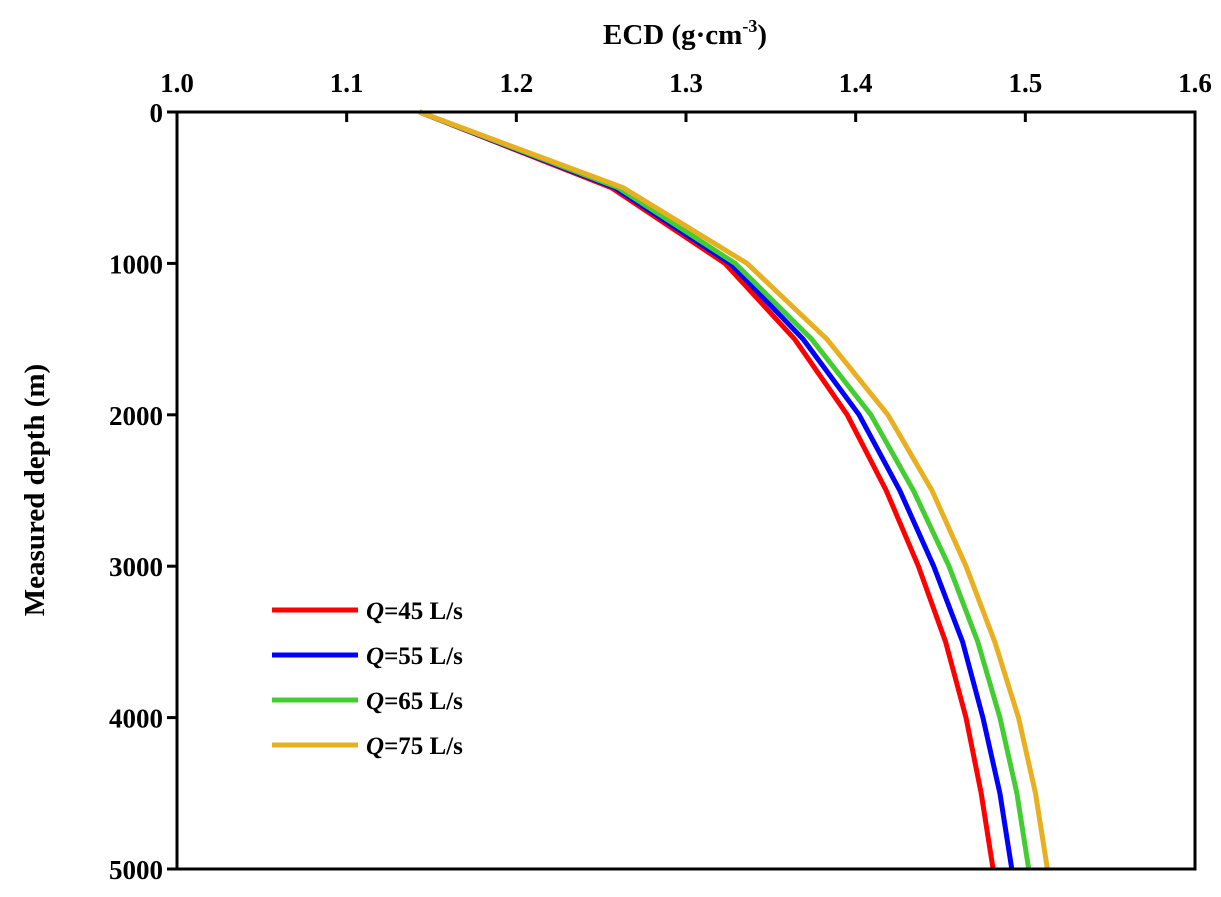 The image size is (1221, 897). Describe the element at coordinates (1025, 83) in the screenshot. I see `x-tick-label: 1.5` at that location.